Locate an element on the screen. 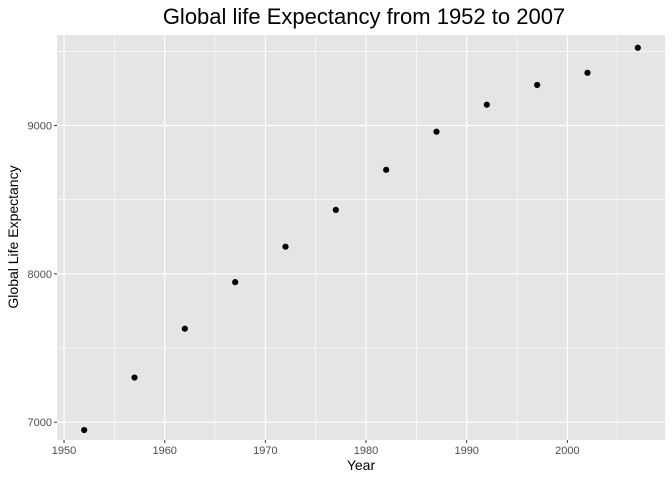  x-tick-label: 2000 is located at coordinates (567, 451).